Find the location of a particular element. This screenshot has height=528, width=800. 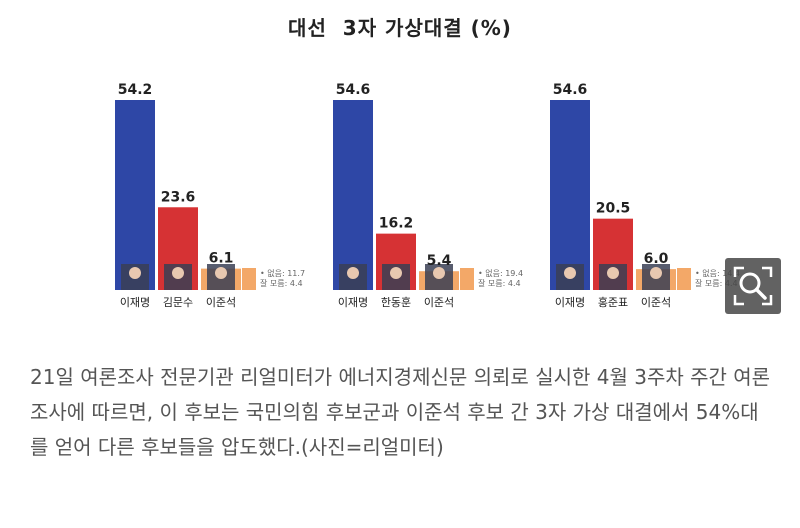

candidate-label: 홍준표 is located at coordinates (613, 302).